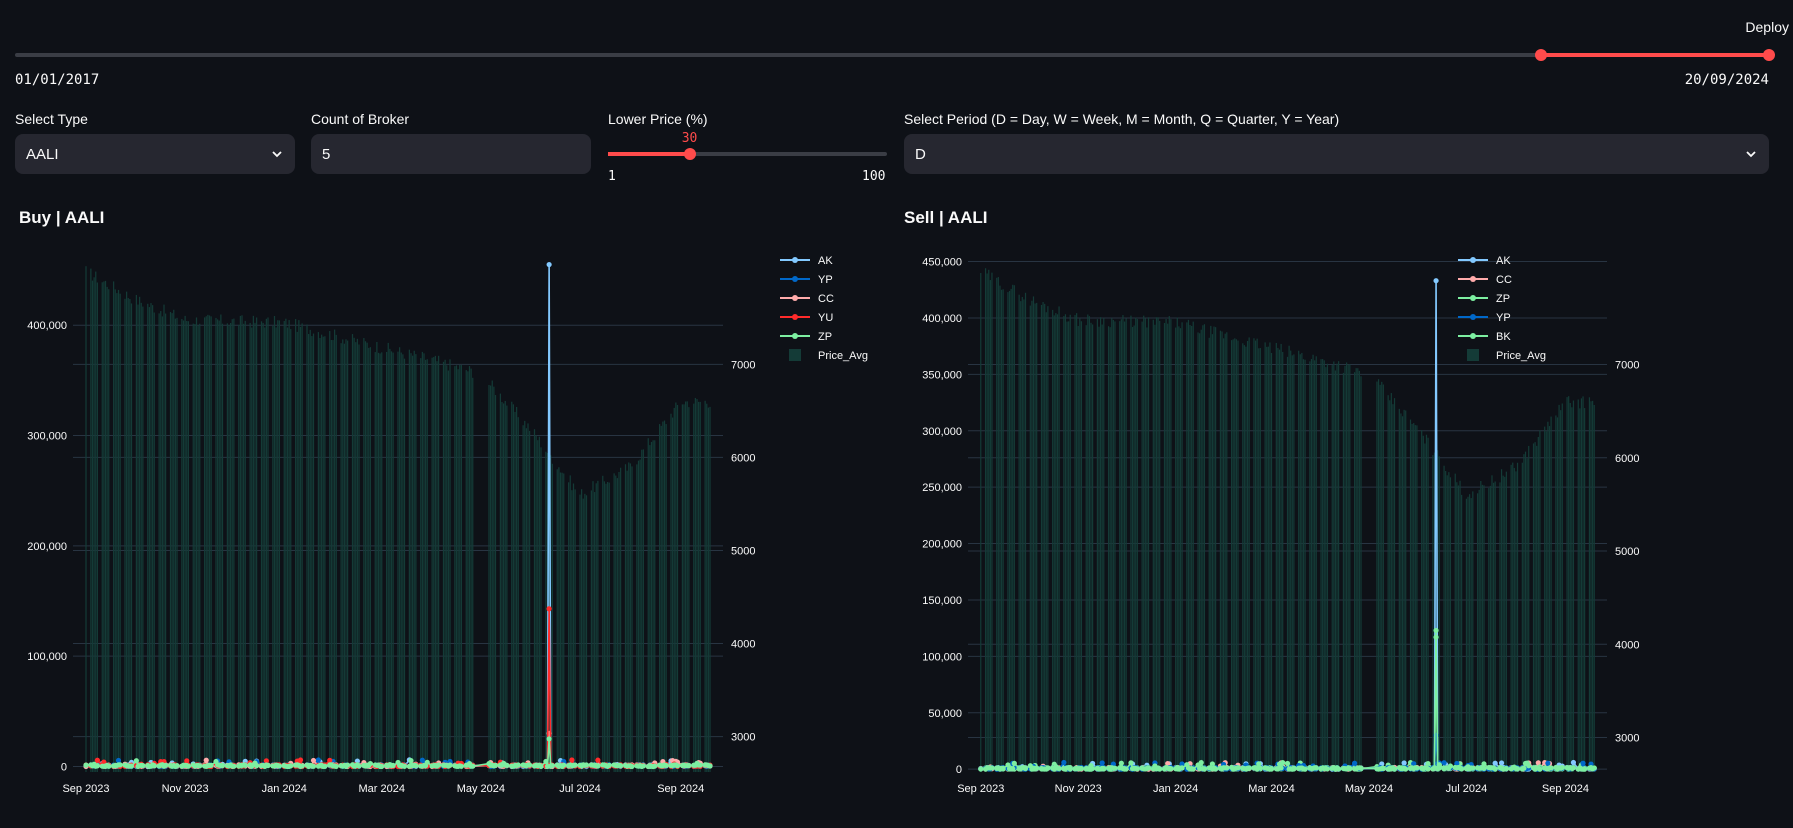 This screenshot has height=828, width=1793. Describe the element at coordinates (1767, 27) in the screenshot. I see `deploy-button: Deploy` at that location.